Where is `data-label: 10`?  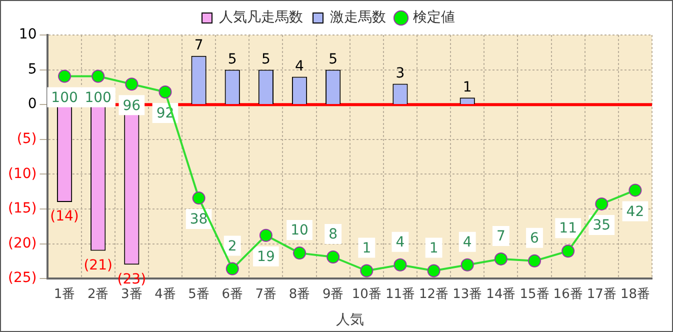
data-label: 10 is located at coordinates (299, 230).